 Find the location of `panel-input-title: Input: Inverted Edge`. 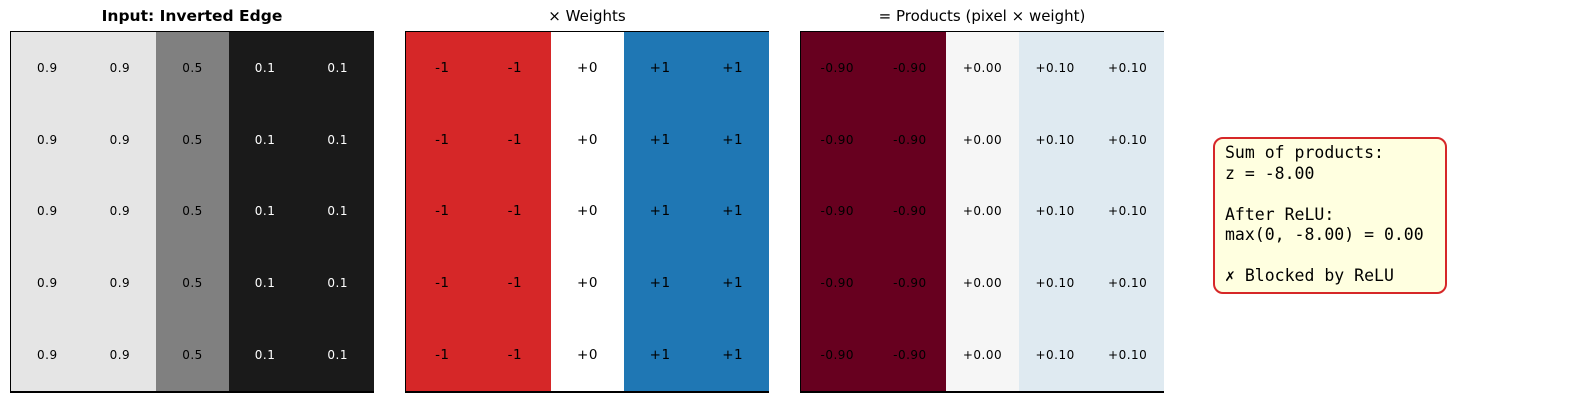

panel-input-title: Input: Inverted Edge is located at coordinates (192, 16).